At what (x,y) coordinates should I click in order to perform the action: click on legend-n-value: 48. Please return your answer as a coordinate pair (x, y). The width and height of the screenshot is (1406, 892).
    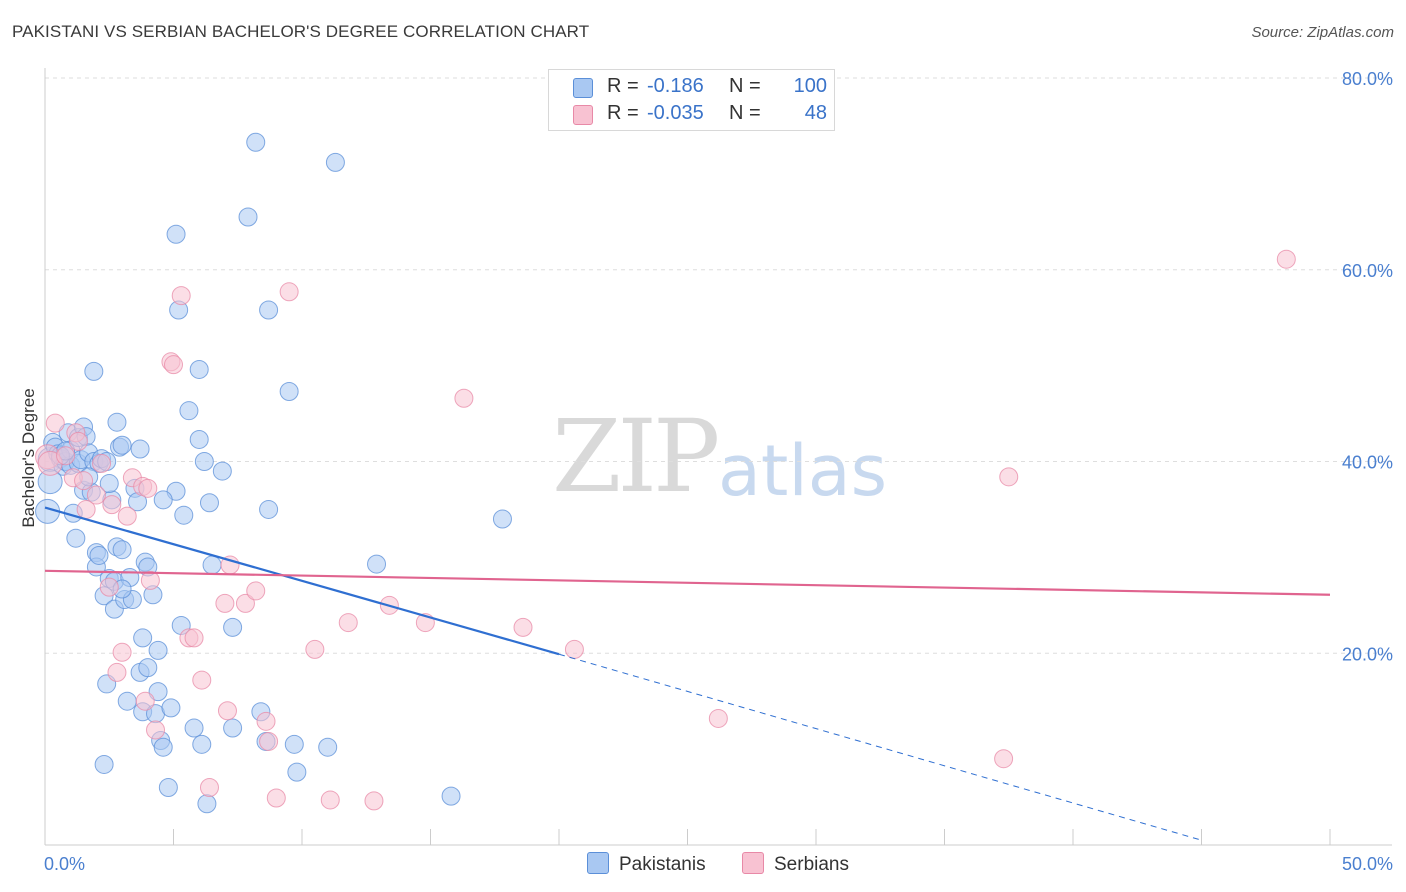
    Looking at the image, I should click on (815, 113).